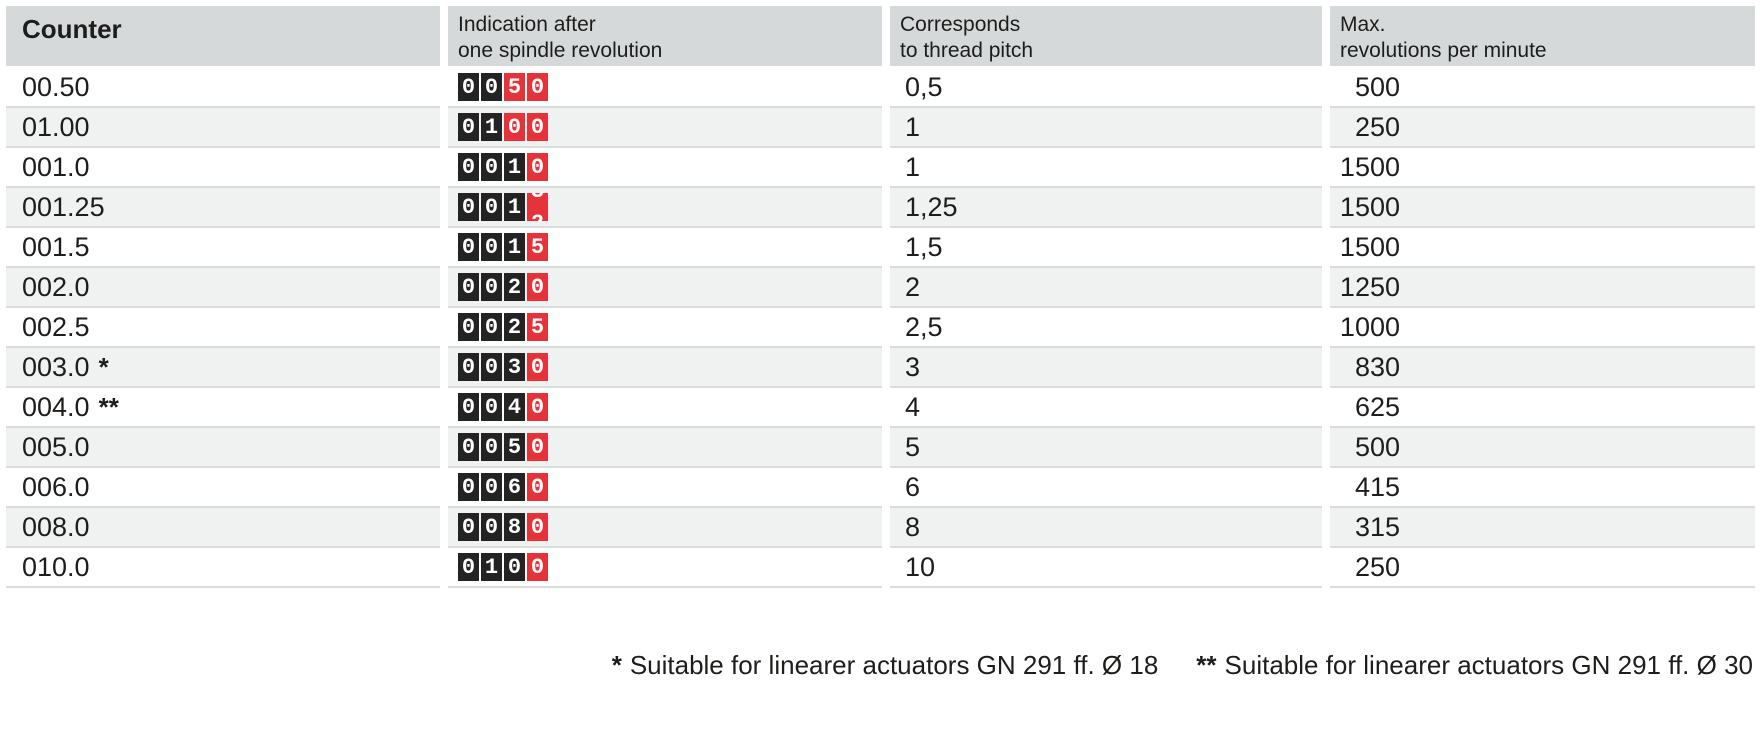 Image resolution: width=1761 pixels, height=735 pixels. Describe the element at coordinates (56, 406) in the screenshot. I see `counter-value: 004.0` at that location.